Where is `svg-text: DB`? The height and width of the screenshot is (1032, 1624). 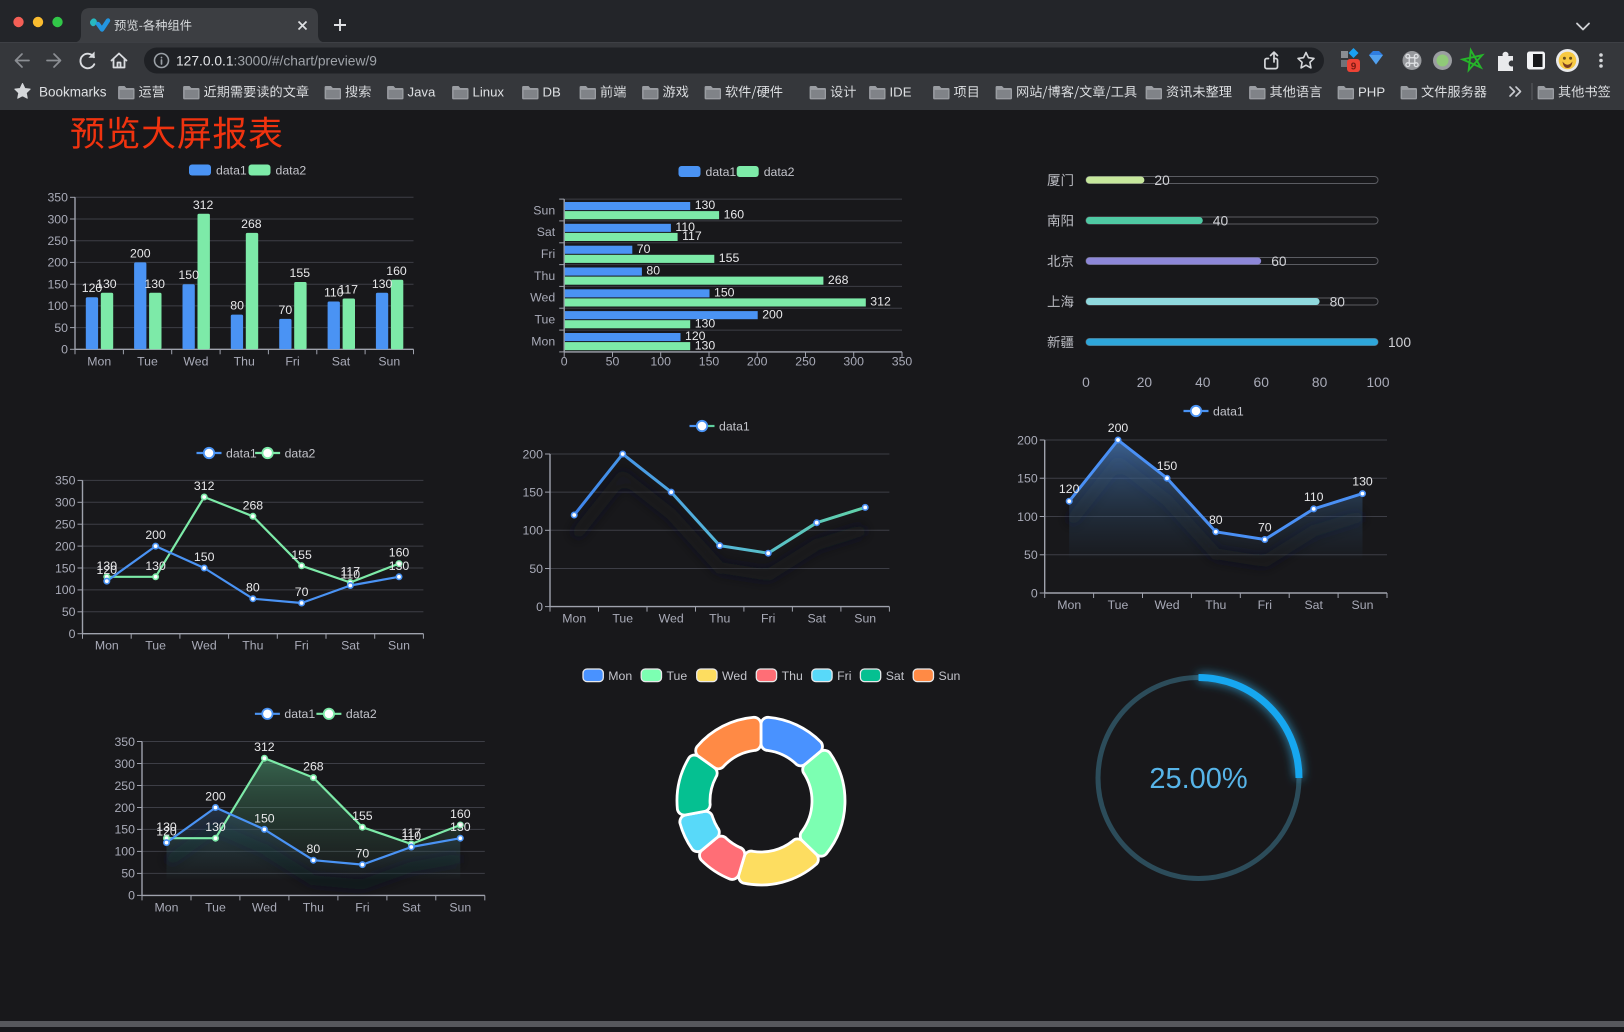 svg-text: DB is located at coordinates (552, 92).